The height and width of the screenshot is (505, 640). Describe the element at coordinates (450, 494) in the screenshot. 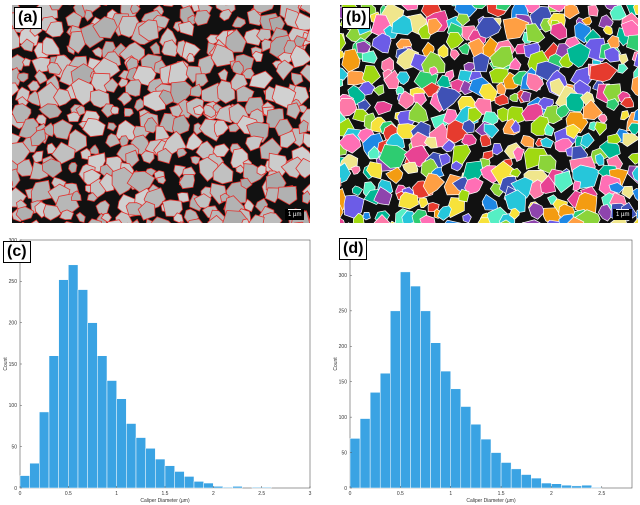

I see `x-tick-label: 1` at that location.